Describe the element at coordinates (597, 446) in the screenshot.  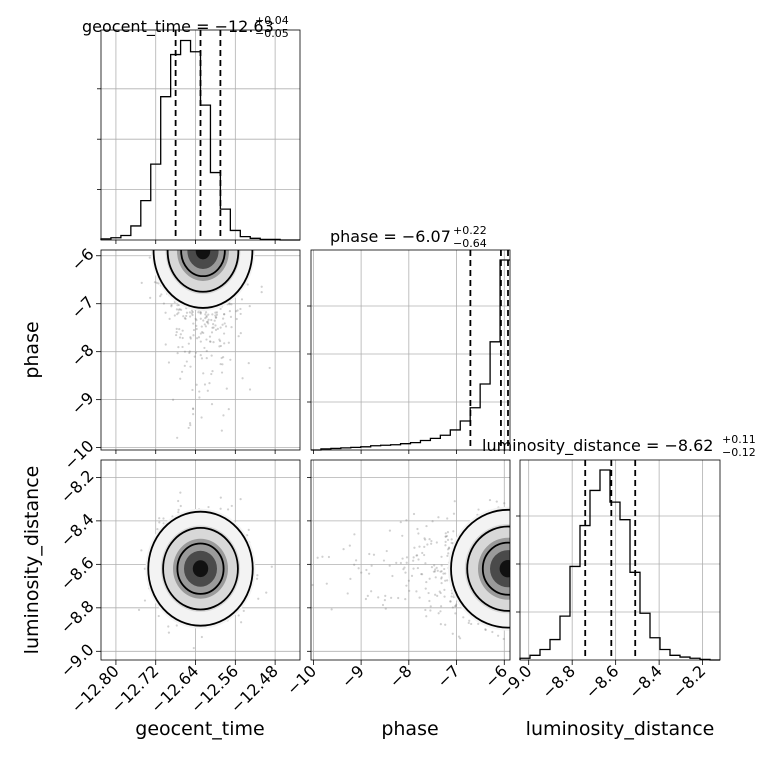
I see `title-luminosity-distance: luminosity_distance = −8.62` at that location.